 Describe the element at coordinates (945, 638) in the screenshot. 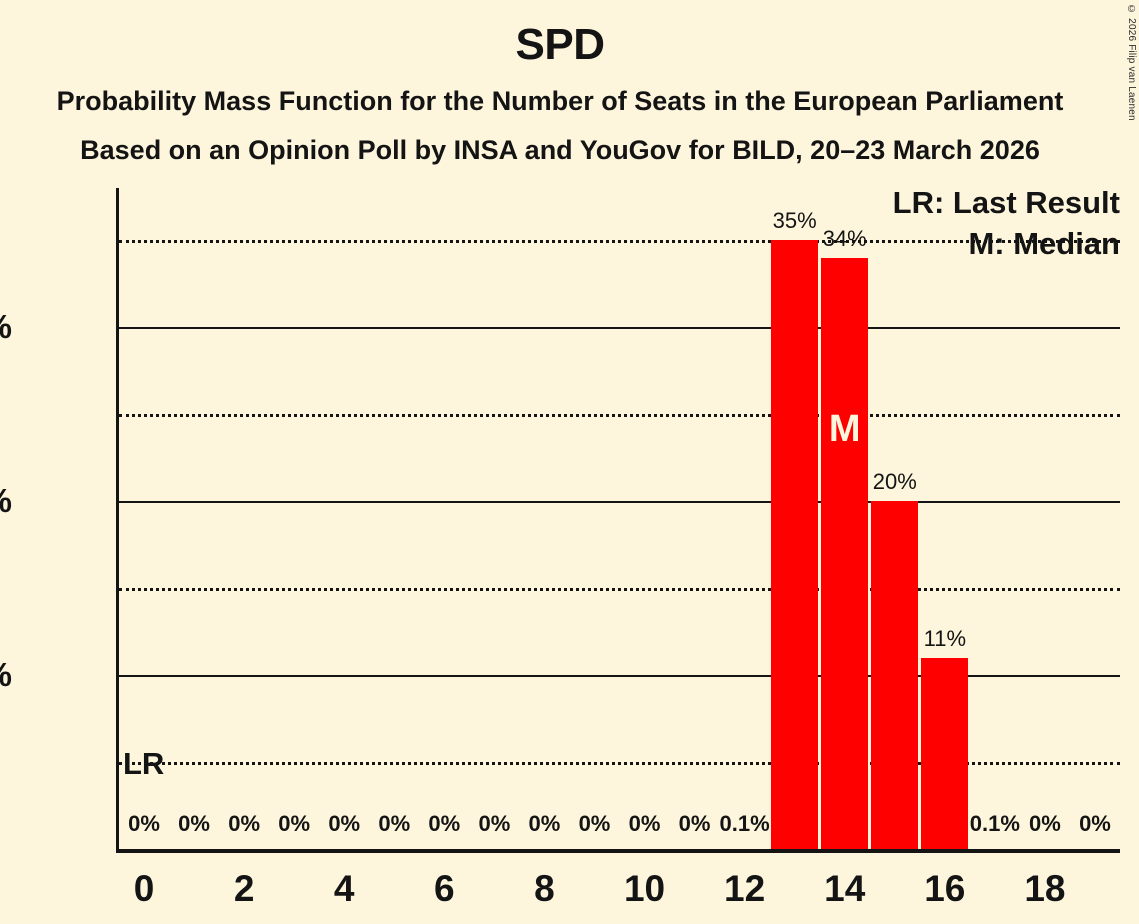

I see `bar-value-label: 11%` at that location.